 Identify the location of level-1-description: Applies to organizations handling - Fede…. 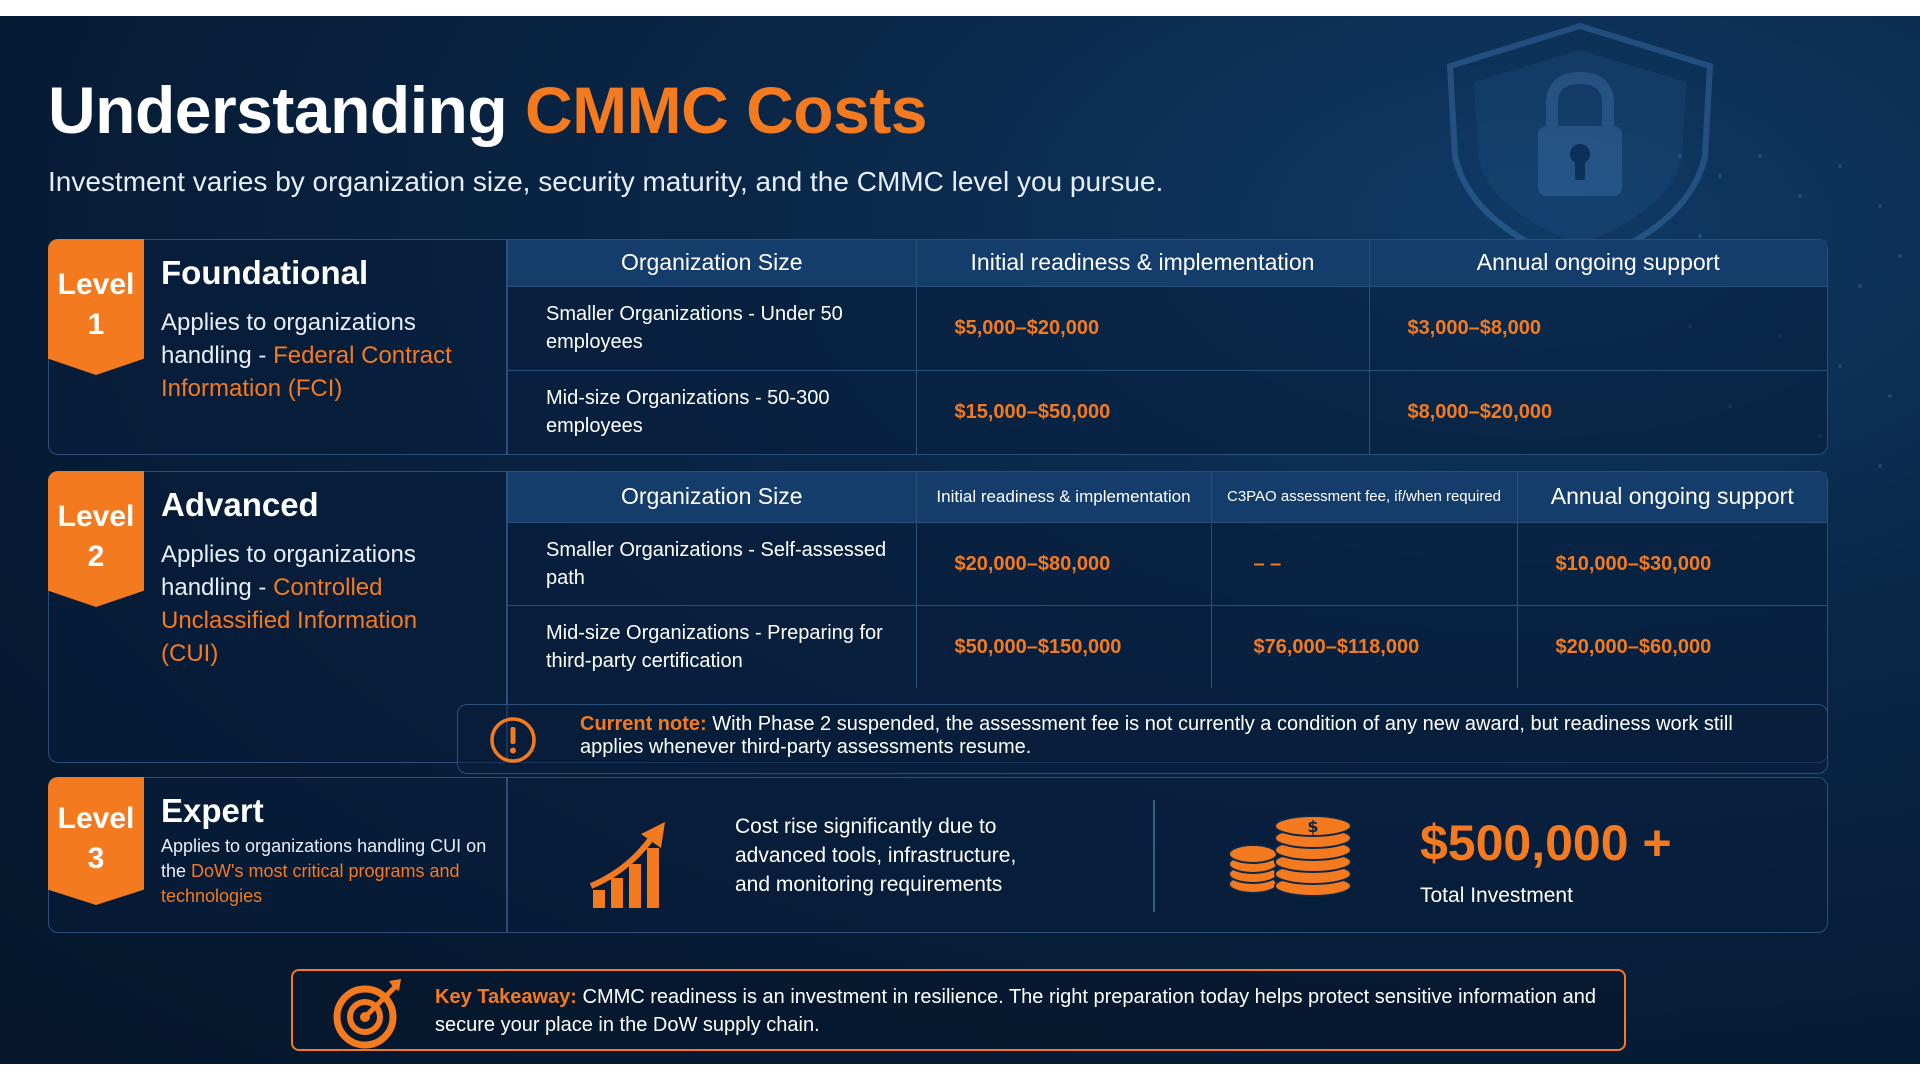
(321, 355).